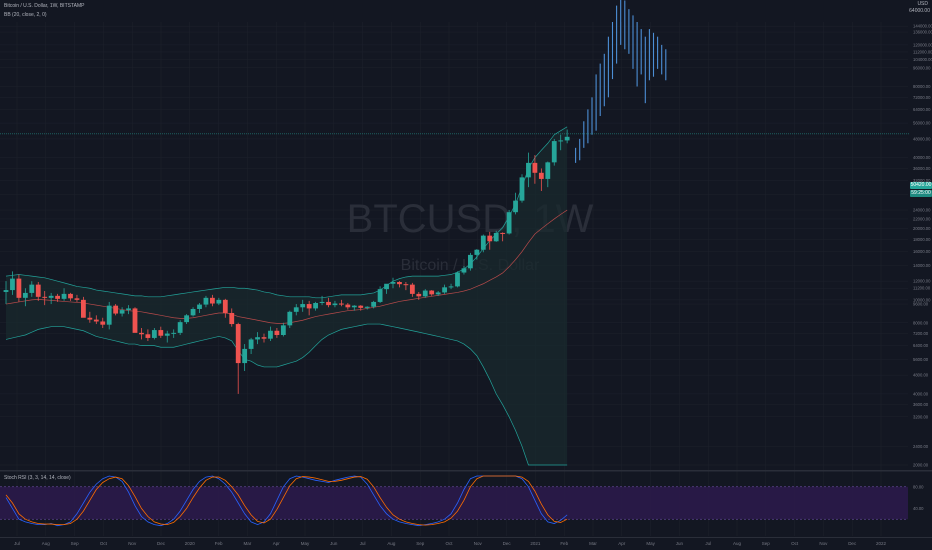 Image resolution: width=932 pixels, height=550 pixels. I want to click on x-tick-label: Sep, so click(766, 543).